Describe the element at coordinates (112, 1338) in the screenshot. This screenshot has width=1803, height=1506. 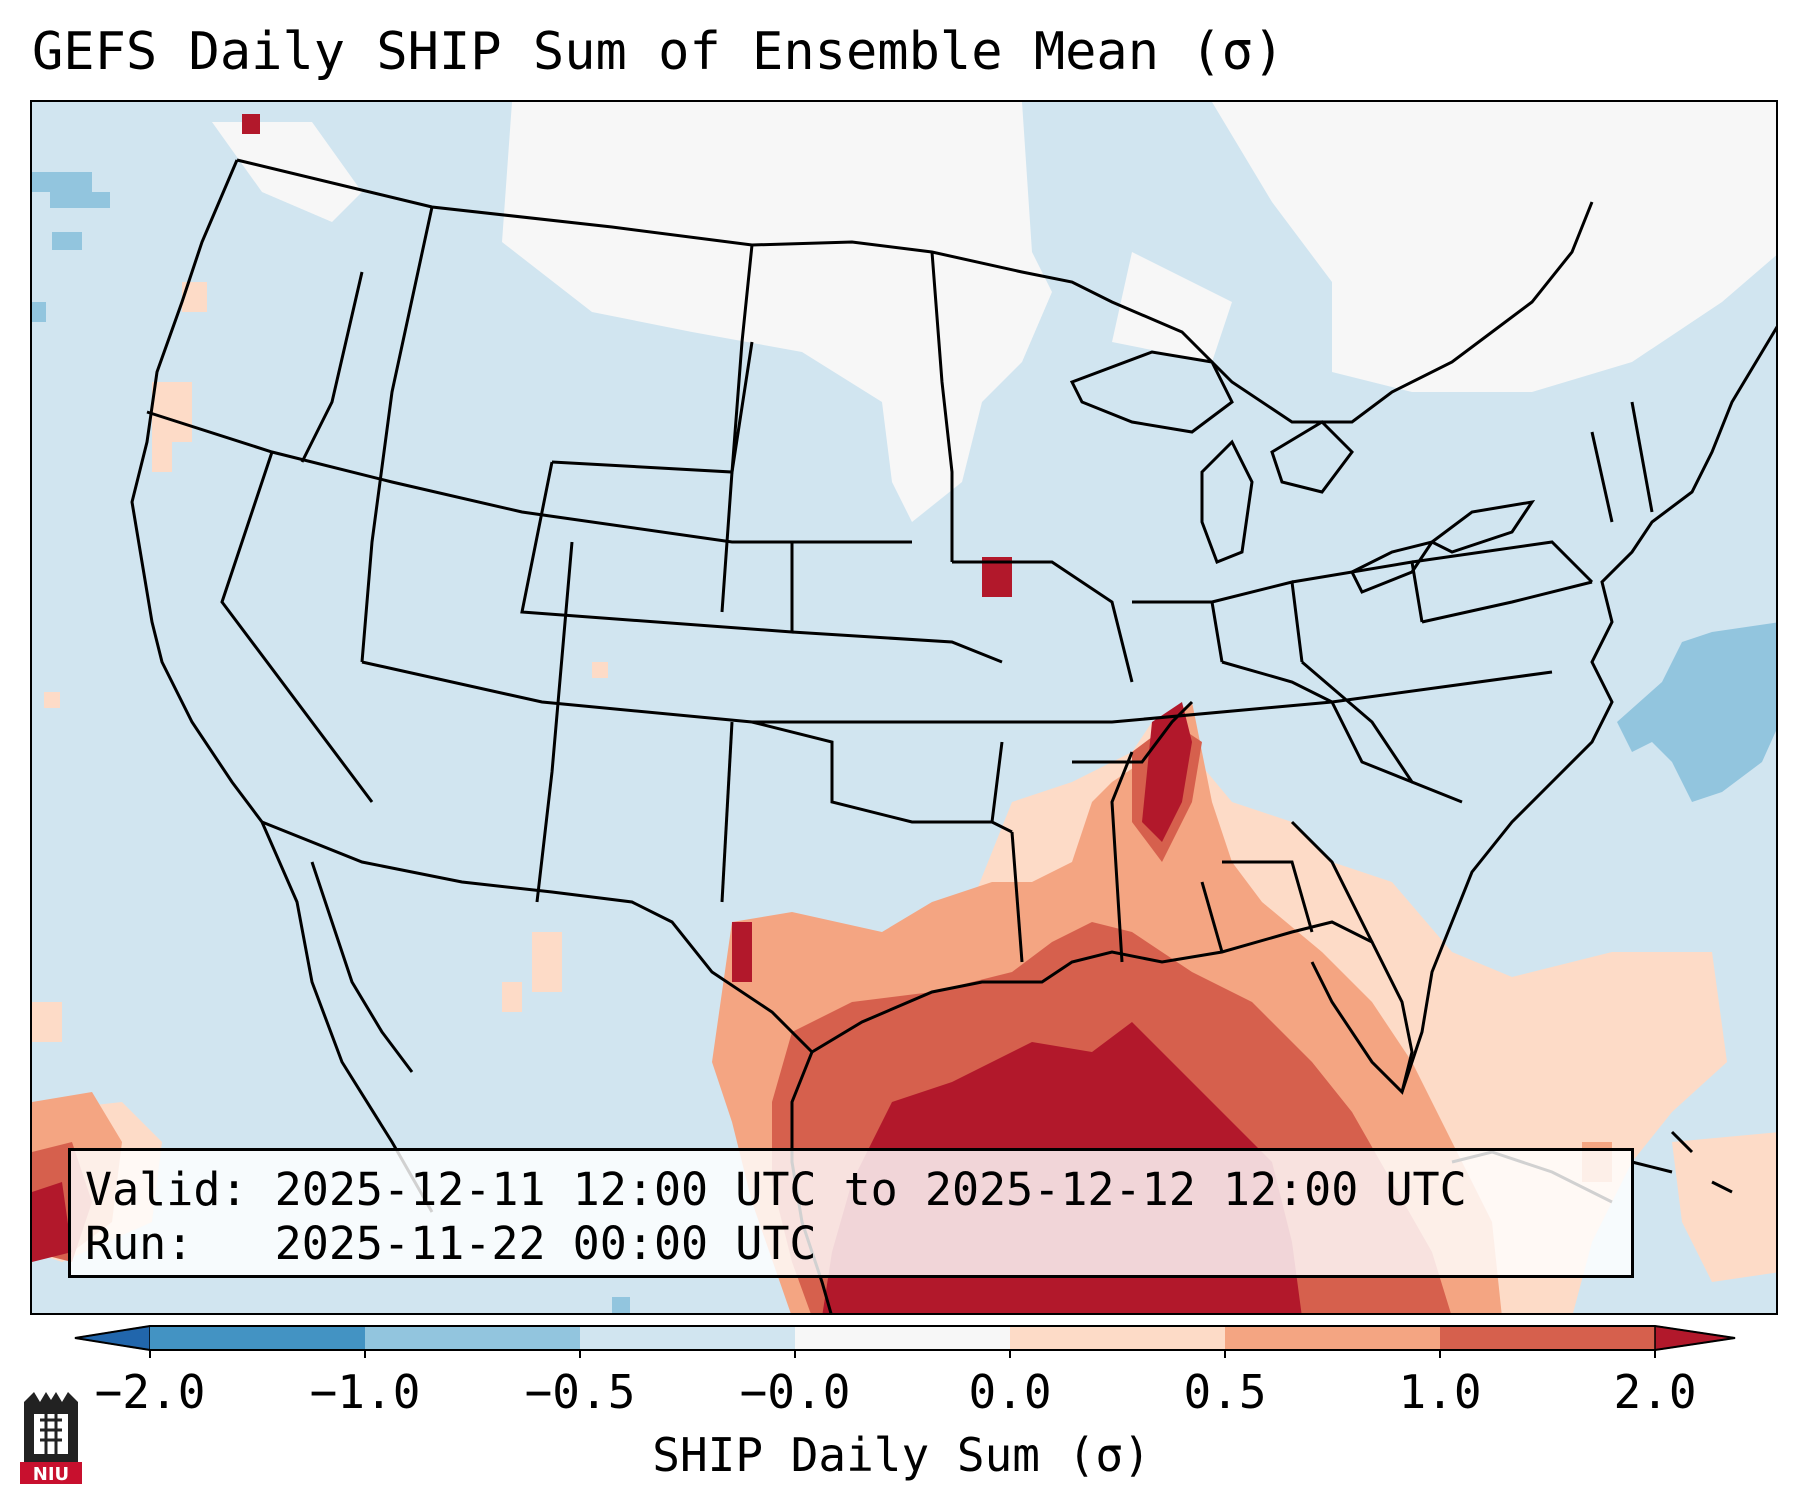
I see `colorbar-extend-low` at that location.